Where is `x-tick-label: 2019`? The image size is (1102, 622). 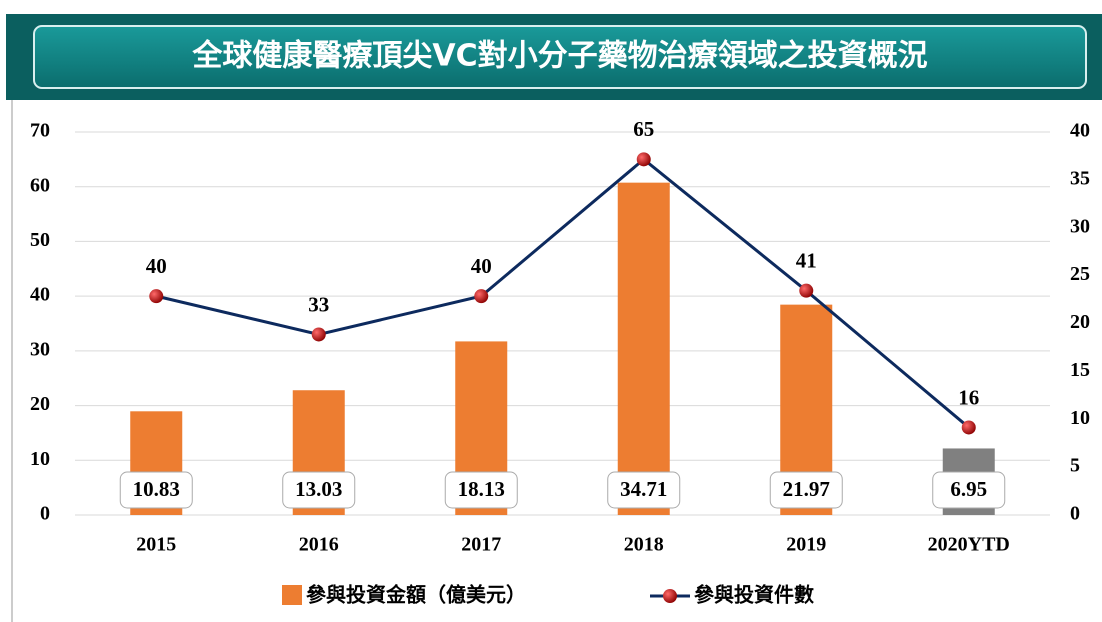
x-tick-label: 2019 is located at coordinates (806, 545).